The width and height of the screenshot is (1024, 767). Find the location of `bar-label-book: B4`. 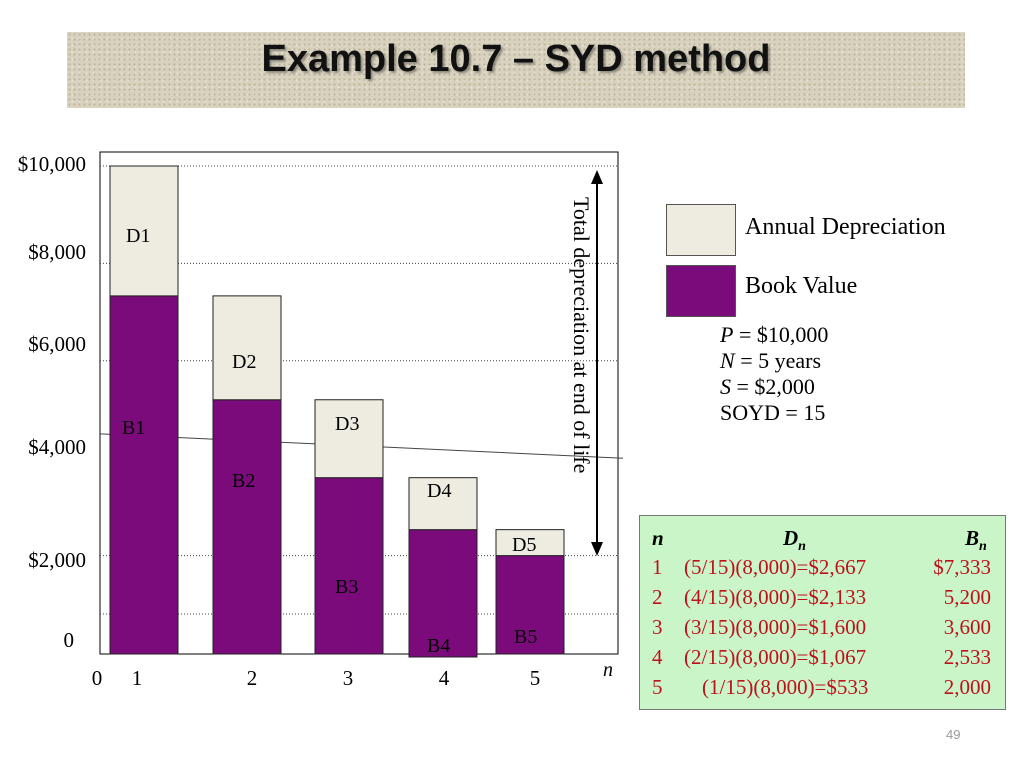

bar-label-book: B4 is located at coordinates (438, 646).